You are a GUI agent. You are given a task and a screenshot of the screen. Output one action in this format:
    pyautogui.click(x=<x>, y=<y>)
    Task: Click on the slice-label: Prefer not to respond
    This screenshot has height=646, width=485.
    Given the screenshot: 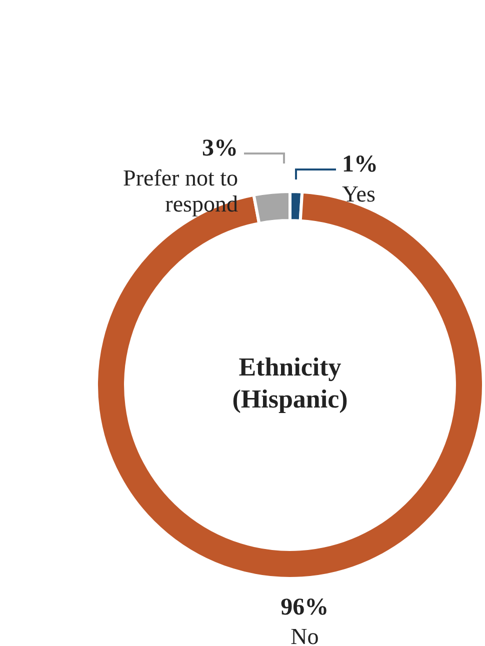 What is the action you would take?
    pyautogui.click(x=180, y=191)
    